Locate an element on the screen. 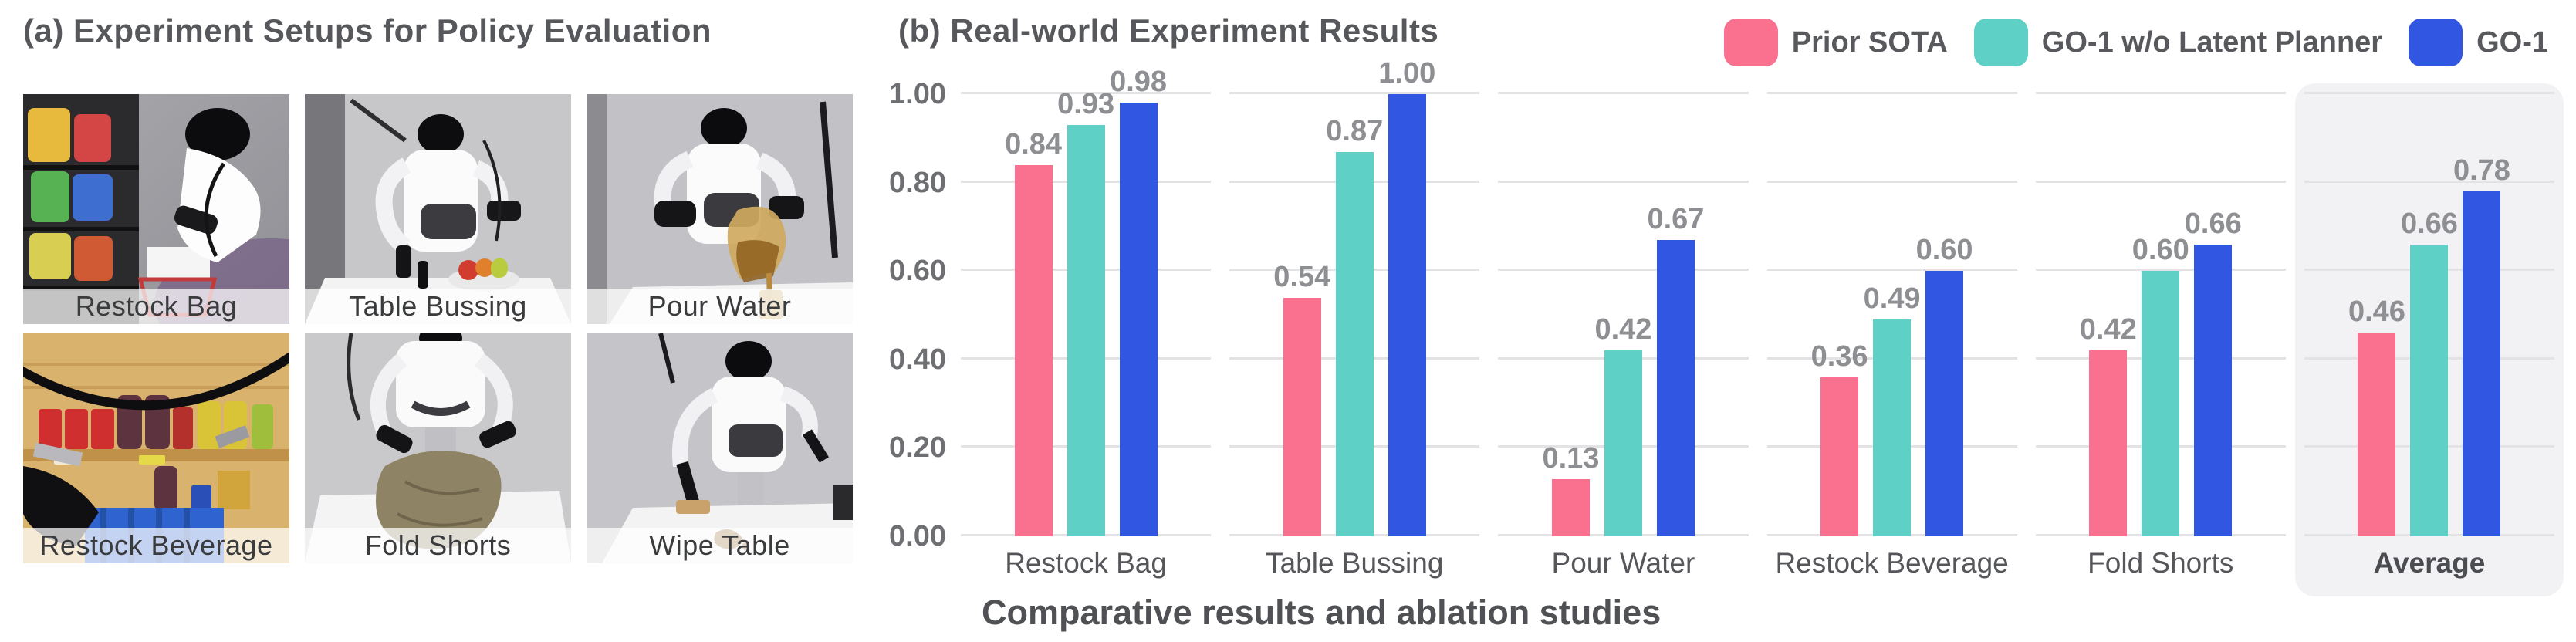  category-label-fold-shorts: Fold Shorts is located at coordinates (2161, 563).